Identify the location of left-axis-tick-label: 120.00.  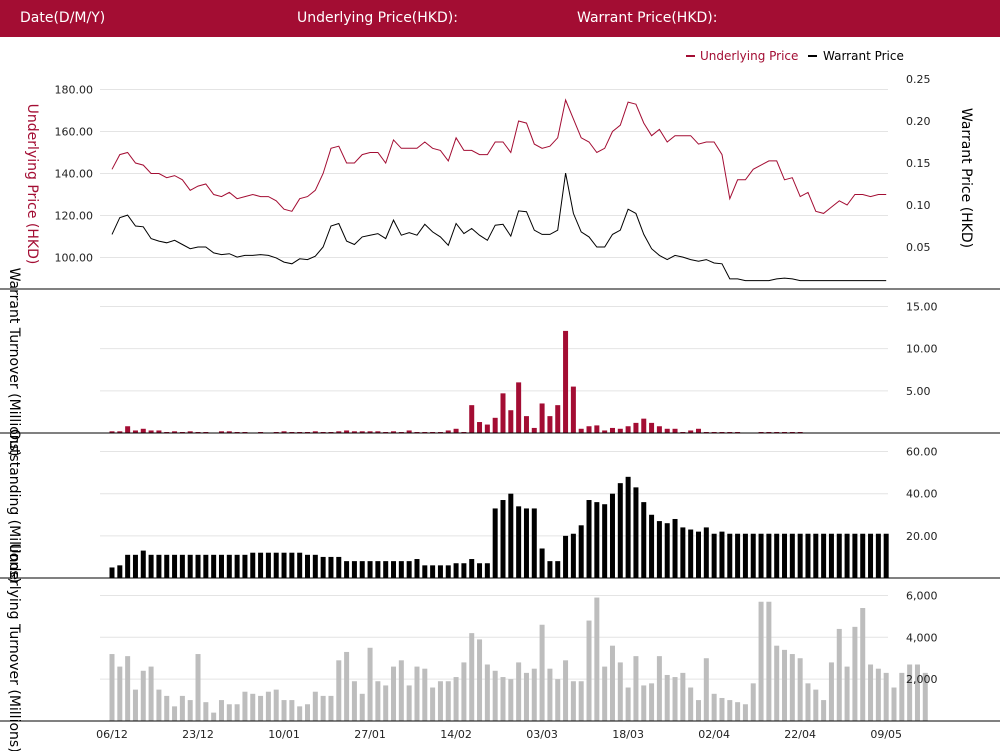
(74, 216).